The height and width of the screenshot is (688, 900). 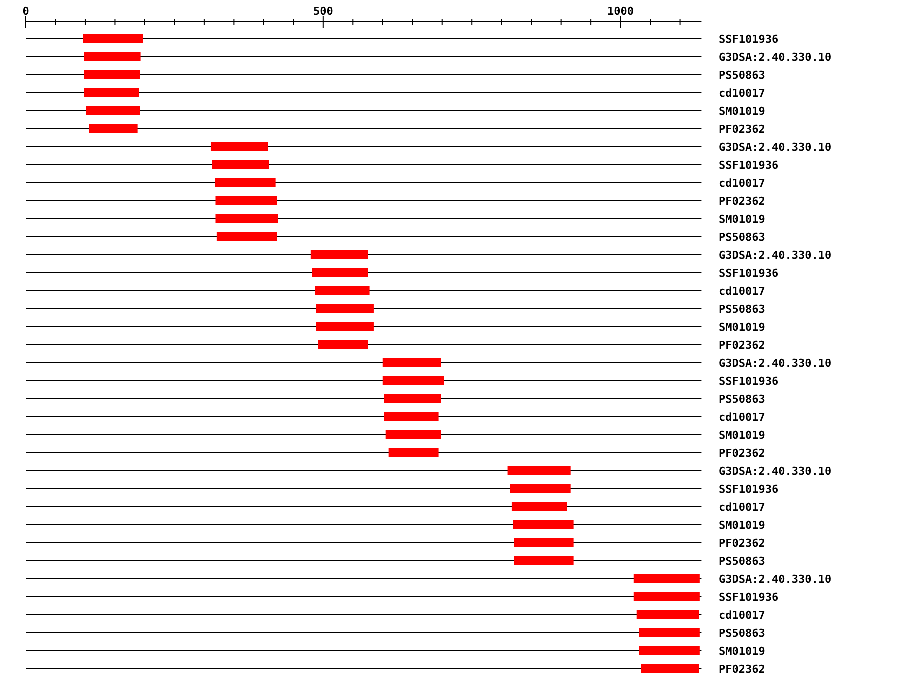 What do you see at coordinates (26, 11) in the screenshot?
I see `x-tick-label: 0` at bounding box center [26, 11].